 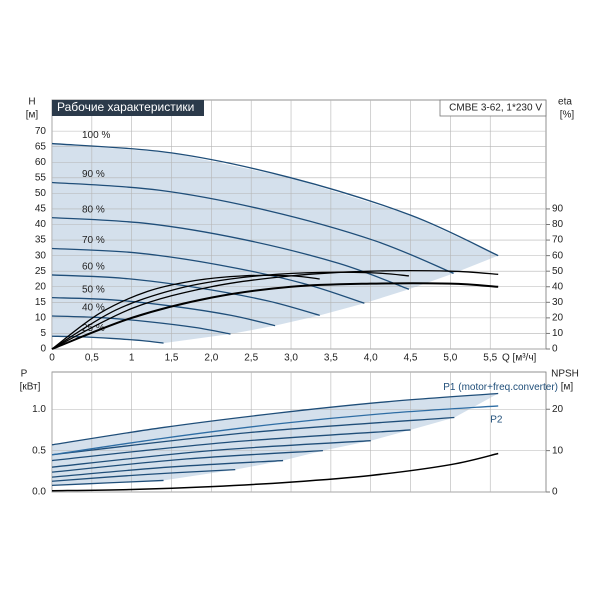 I want to click on y-tick-label: 40, so click(x=41, y=224).